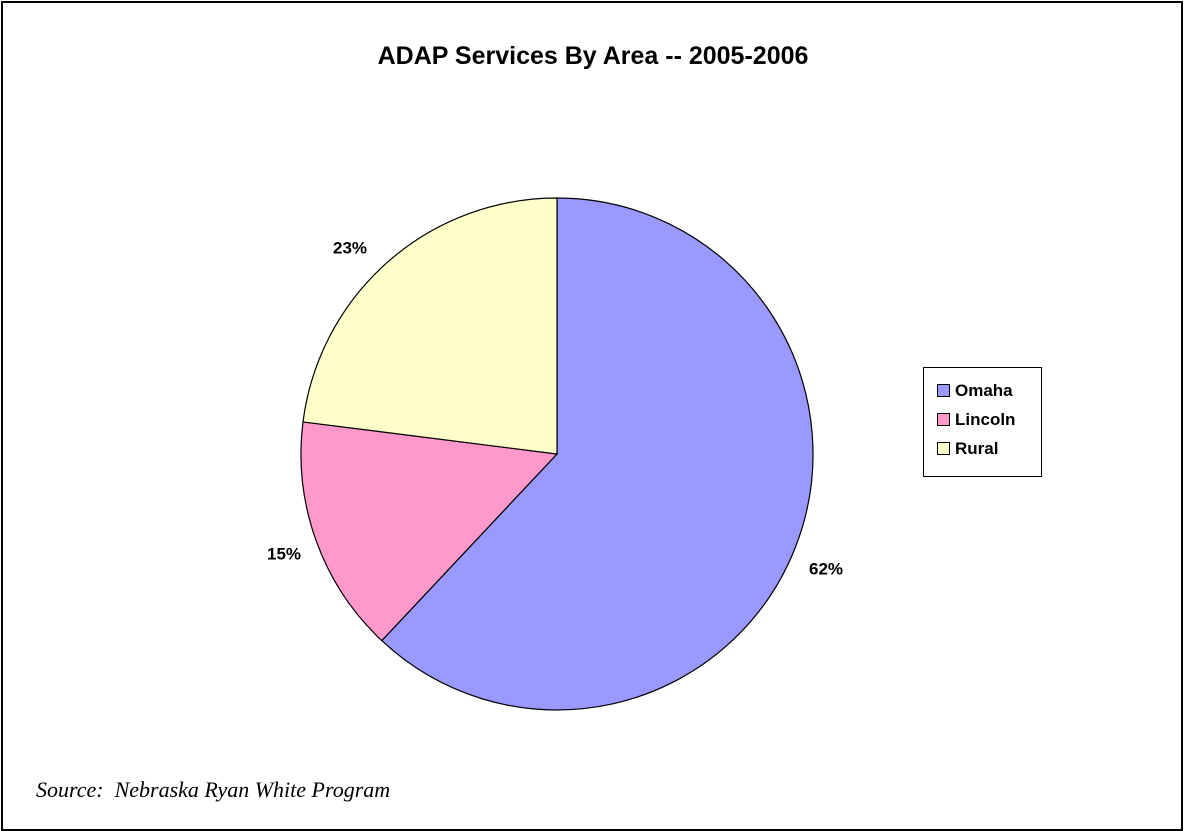  I want to click on legend-item-omaha: Omaha, so click(989, 390).